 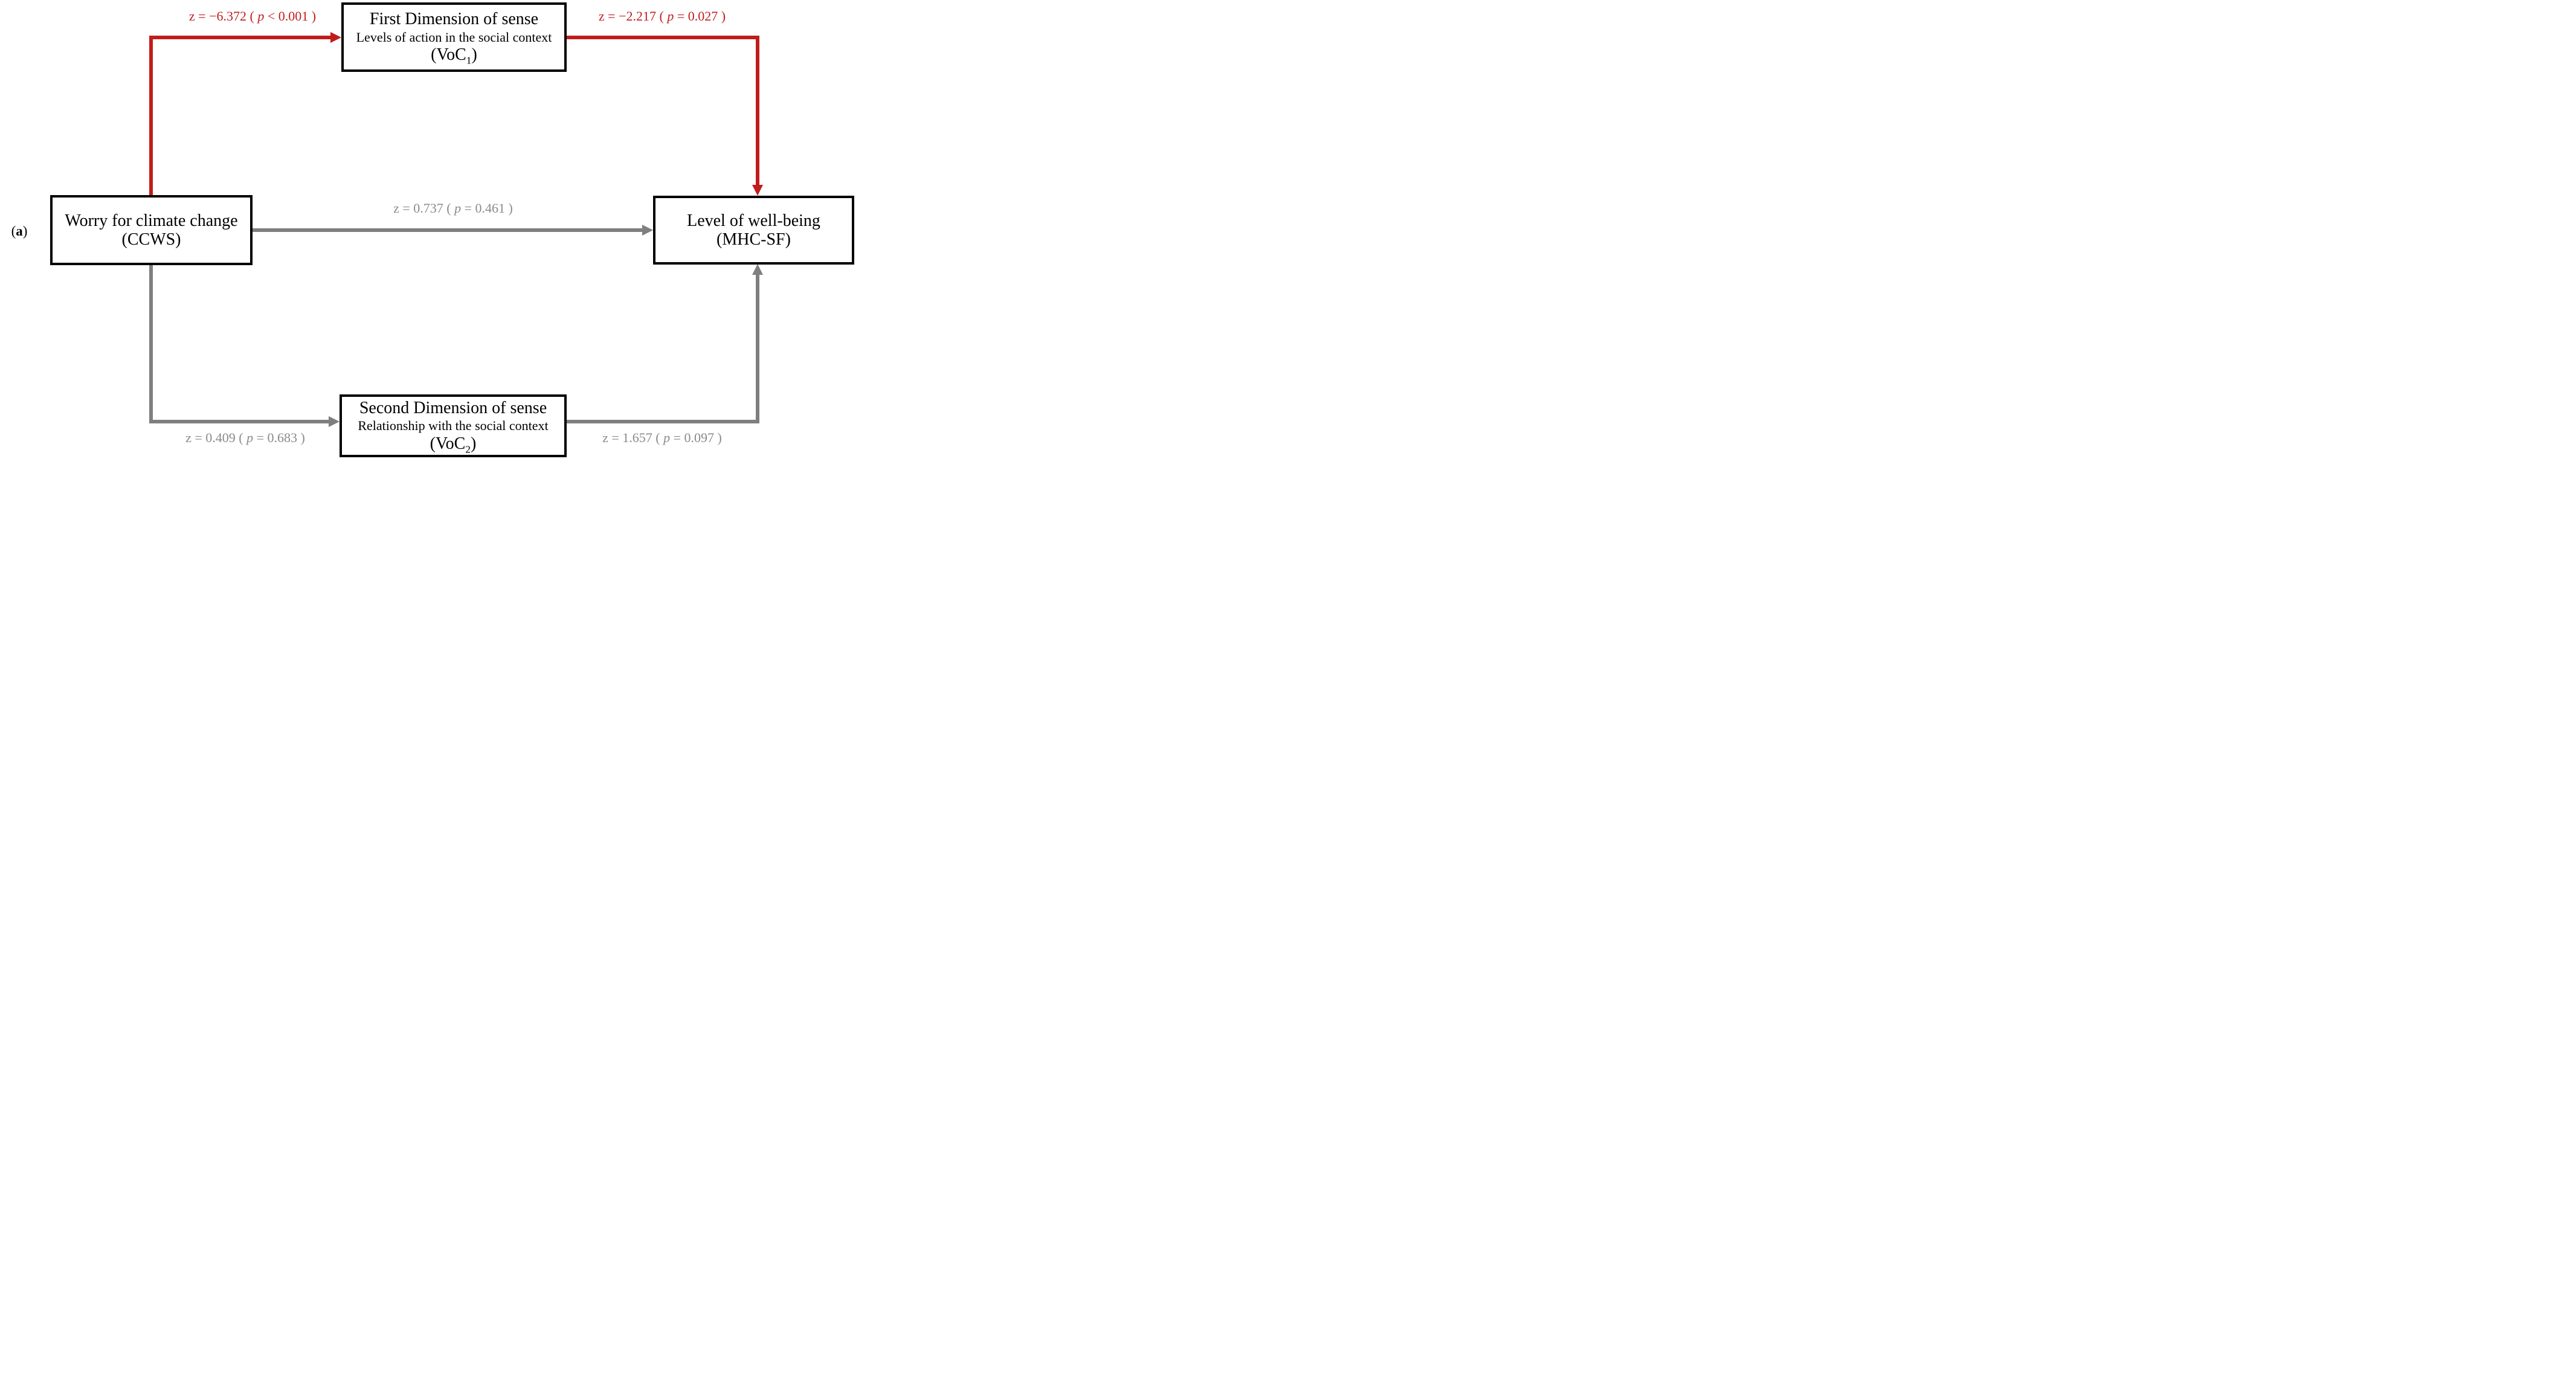 What do you see at coordinates (424, 208) in the screenshot?
I see `edge-ccws-mhcsf-z-text: z = 0.737 (` at bounding box center [424, 208].